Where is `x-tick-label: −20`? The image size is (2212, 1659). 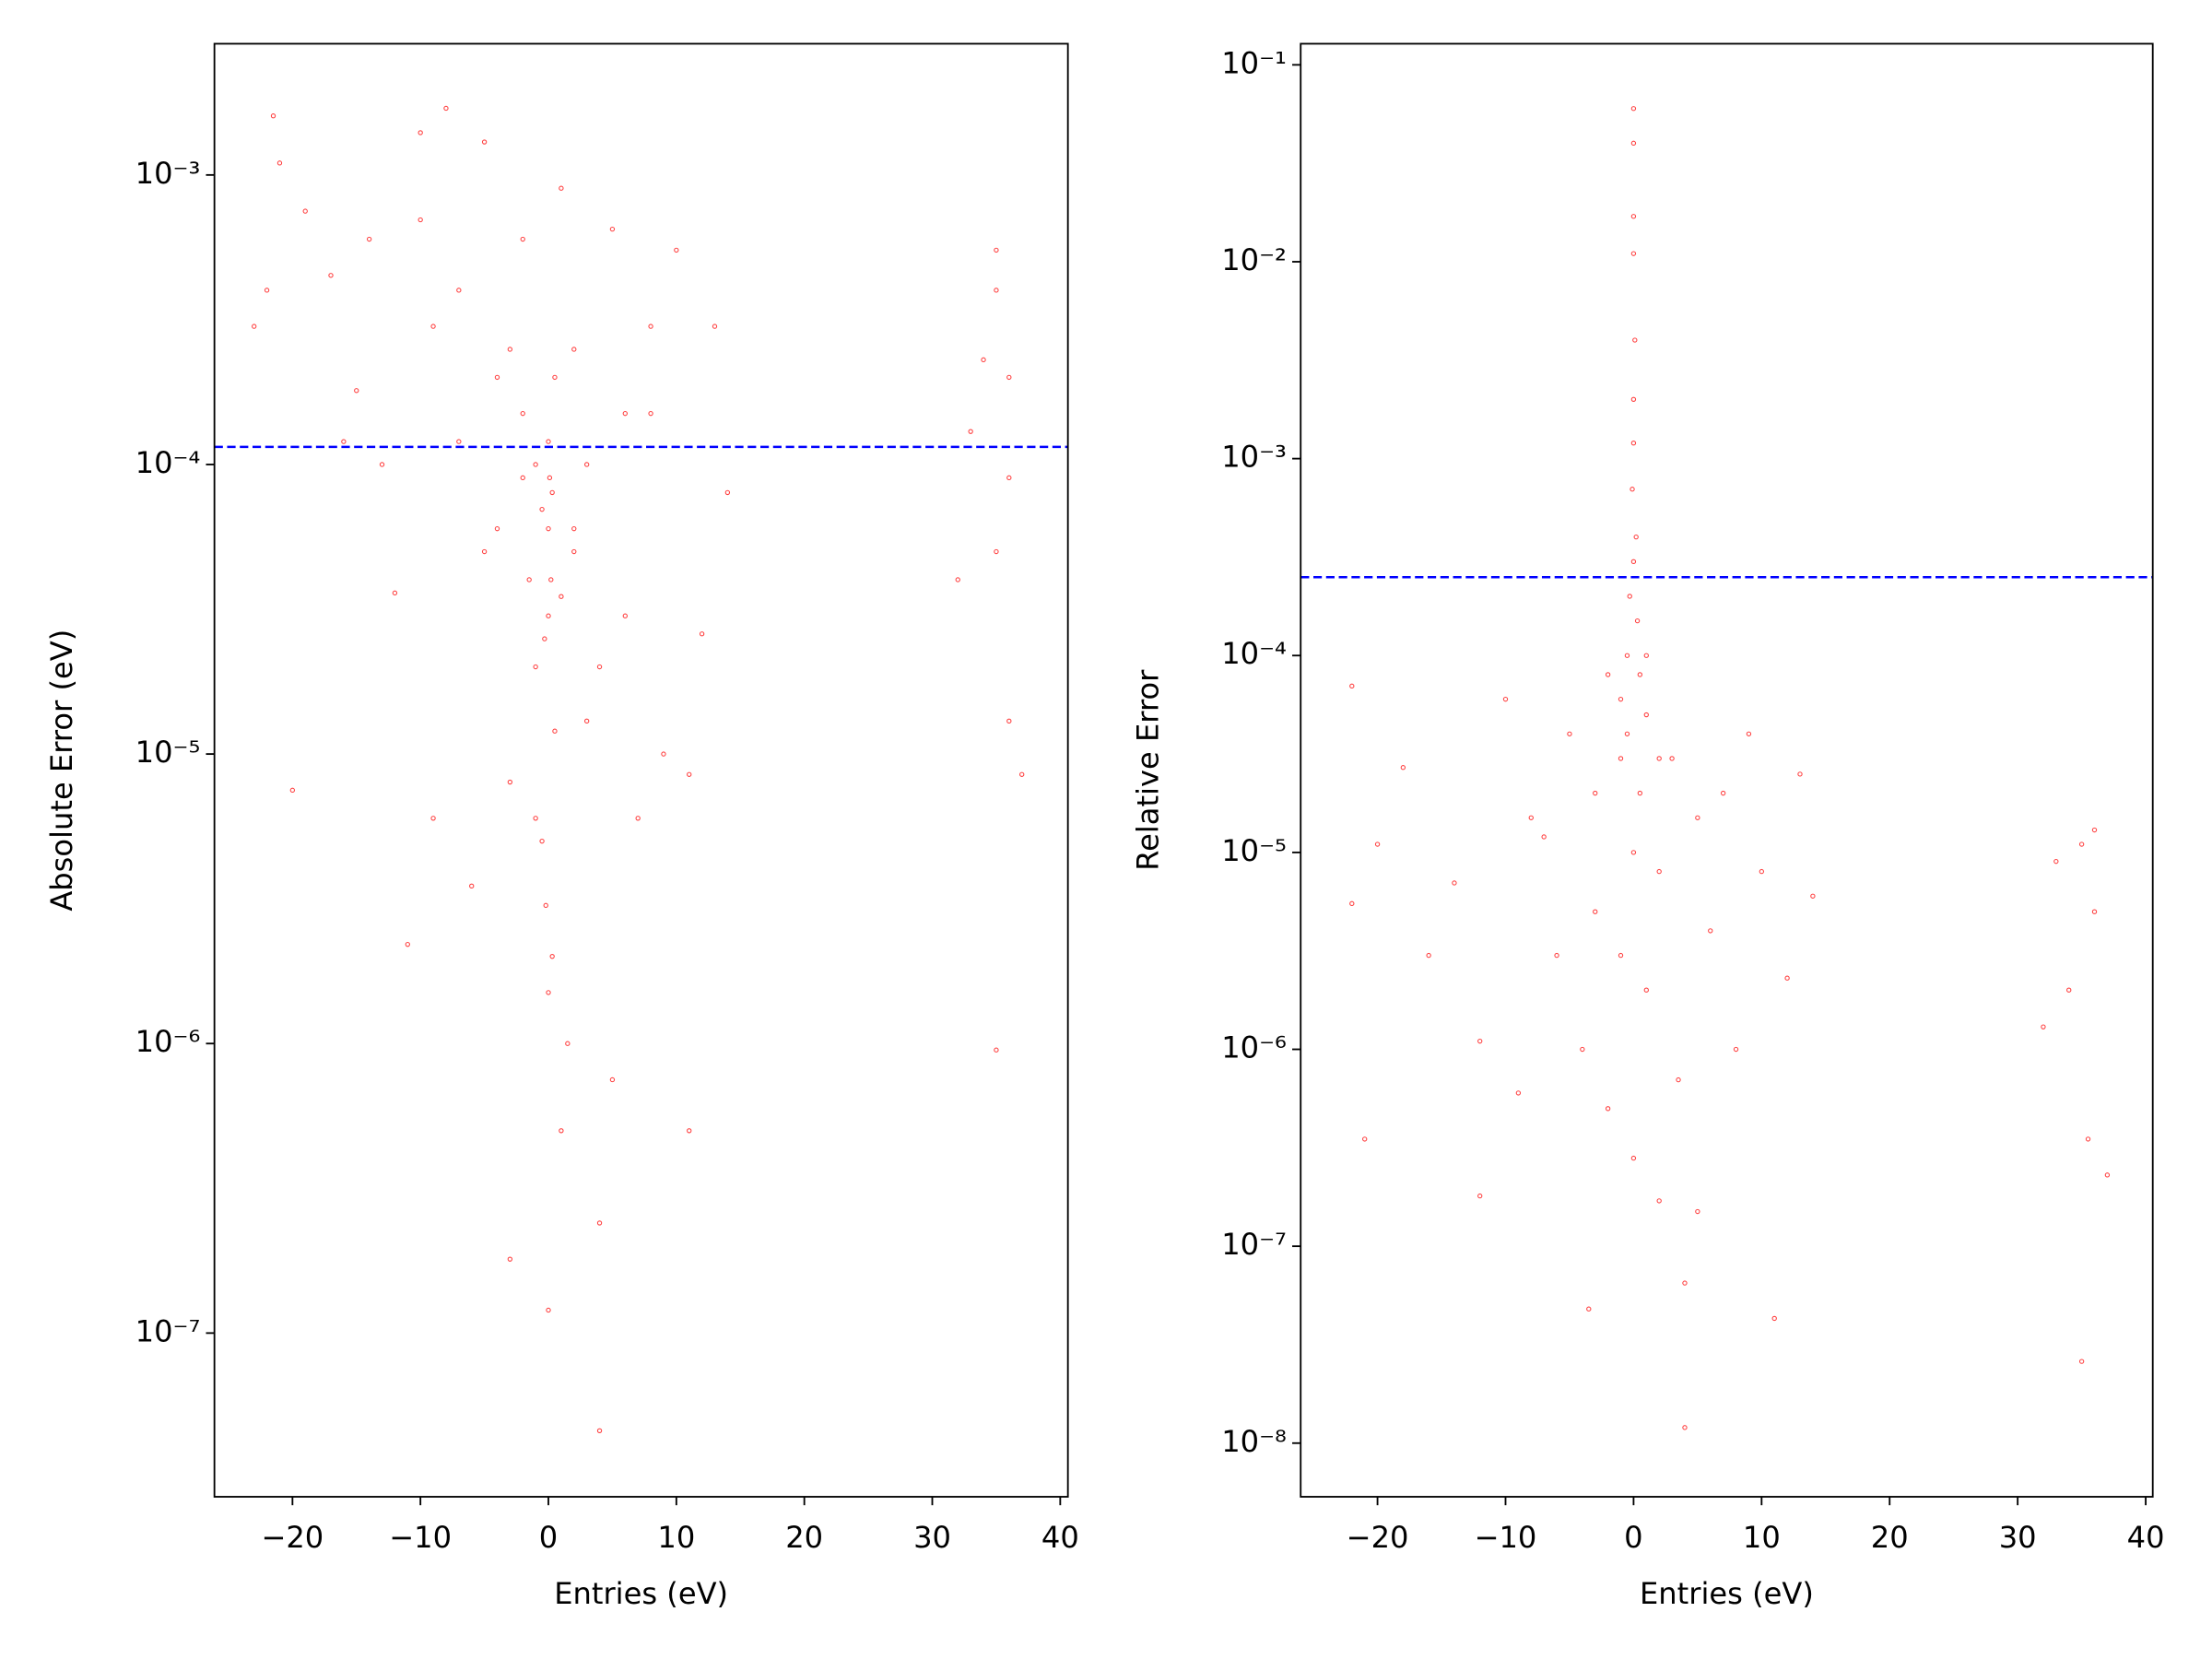
x-tick-label: −20 is located at coordinates (1378, 1537).